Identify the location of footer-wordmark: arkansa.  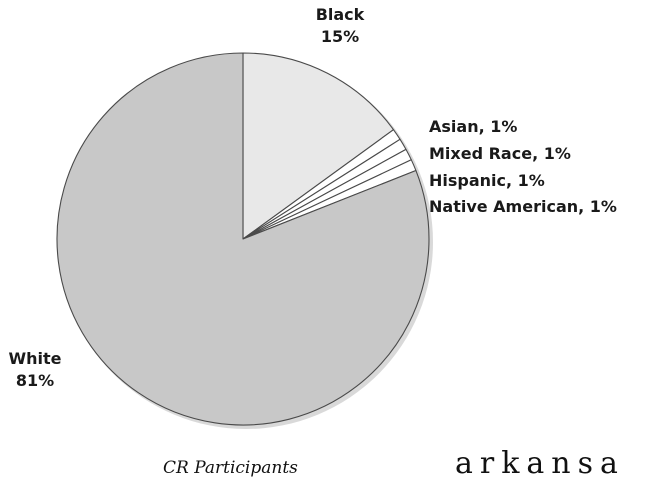
(540, 463).